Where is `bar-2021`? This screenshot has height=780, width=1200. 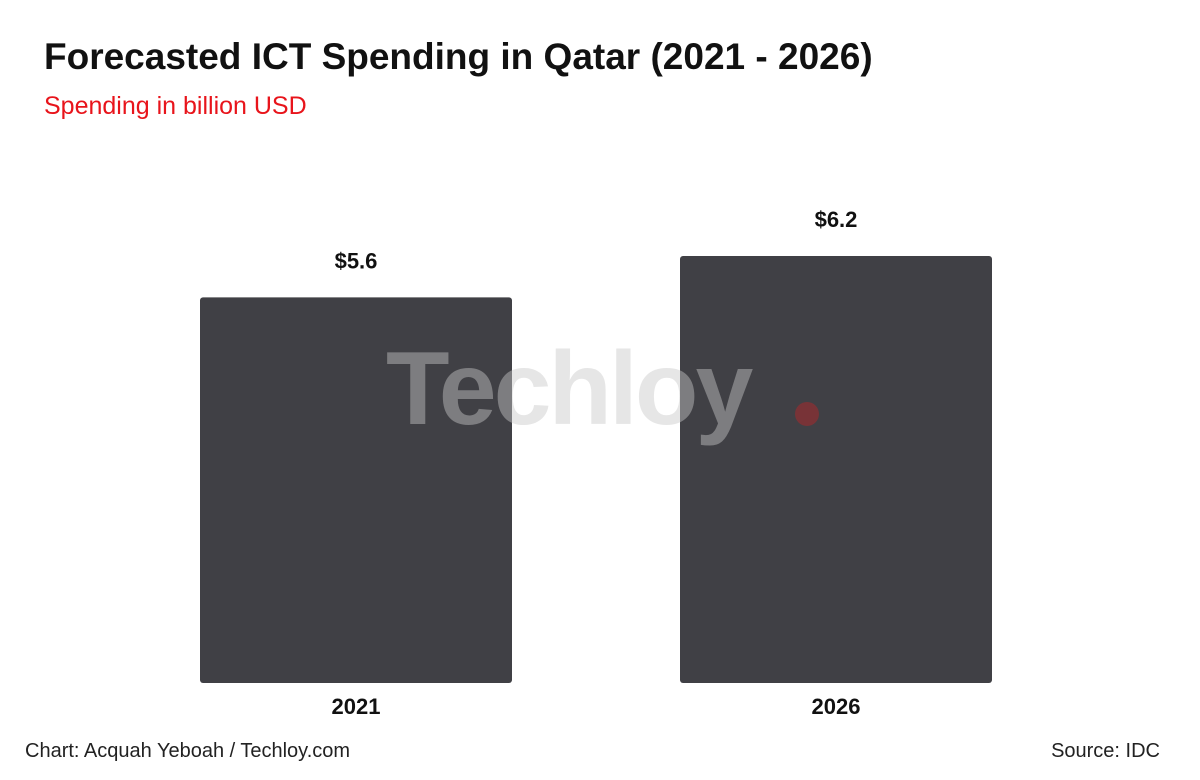
bar-2021 is located at coordinates (356, 490).